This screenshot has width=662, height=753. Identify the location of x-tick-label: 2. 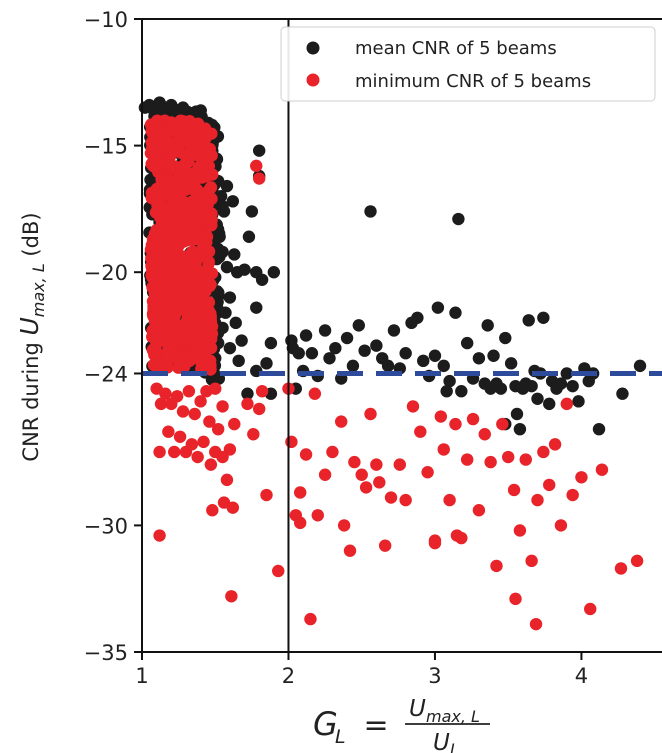
(288, 676).